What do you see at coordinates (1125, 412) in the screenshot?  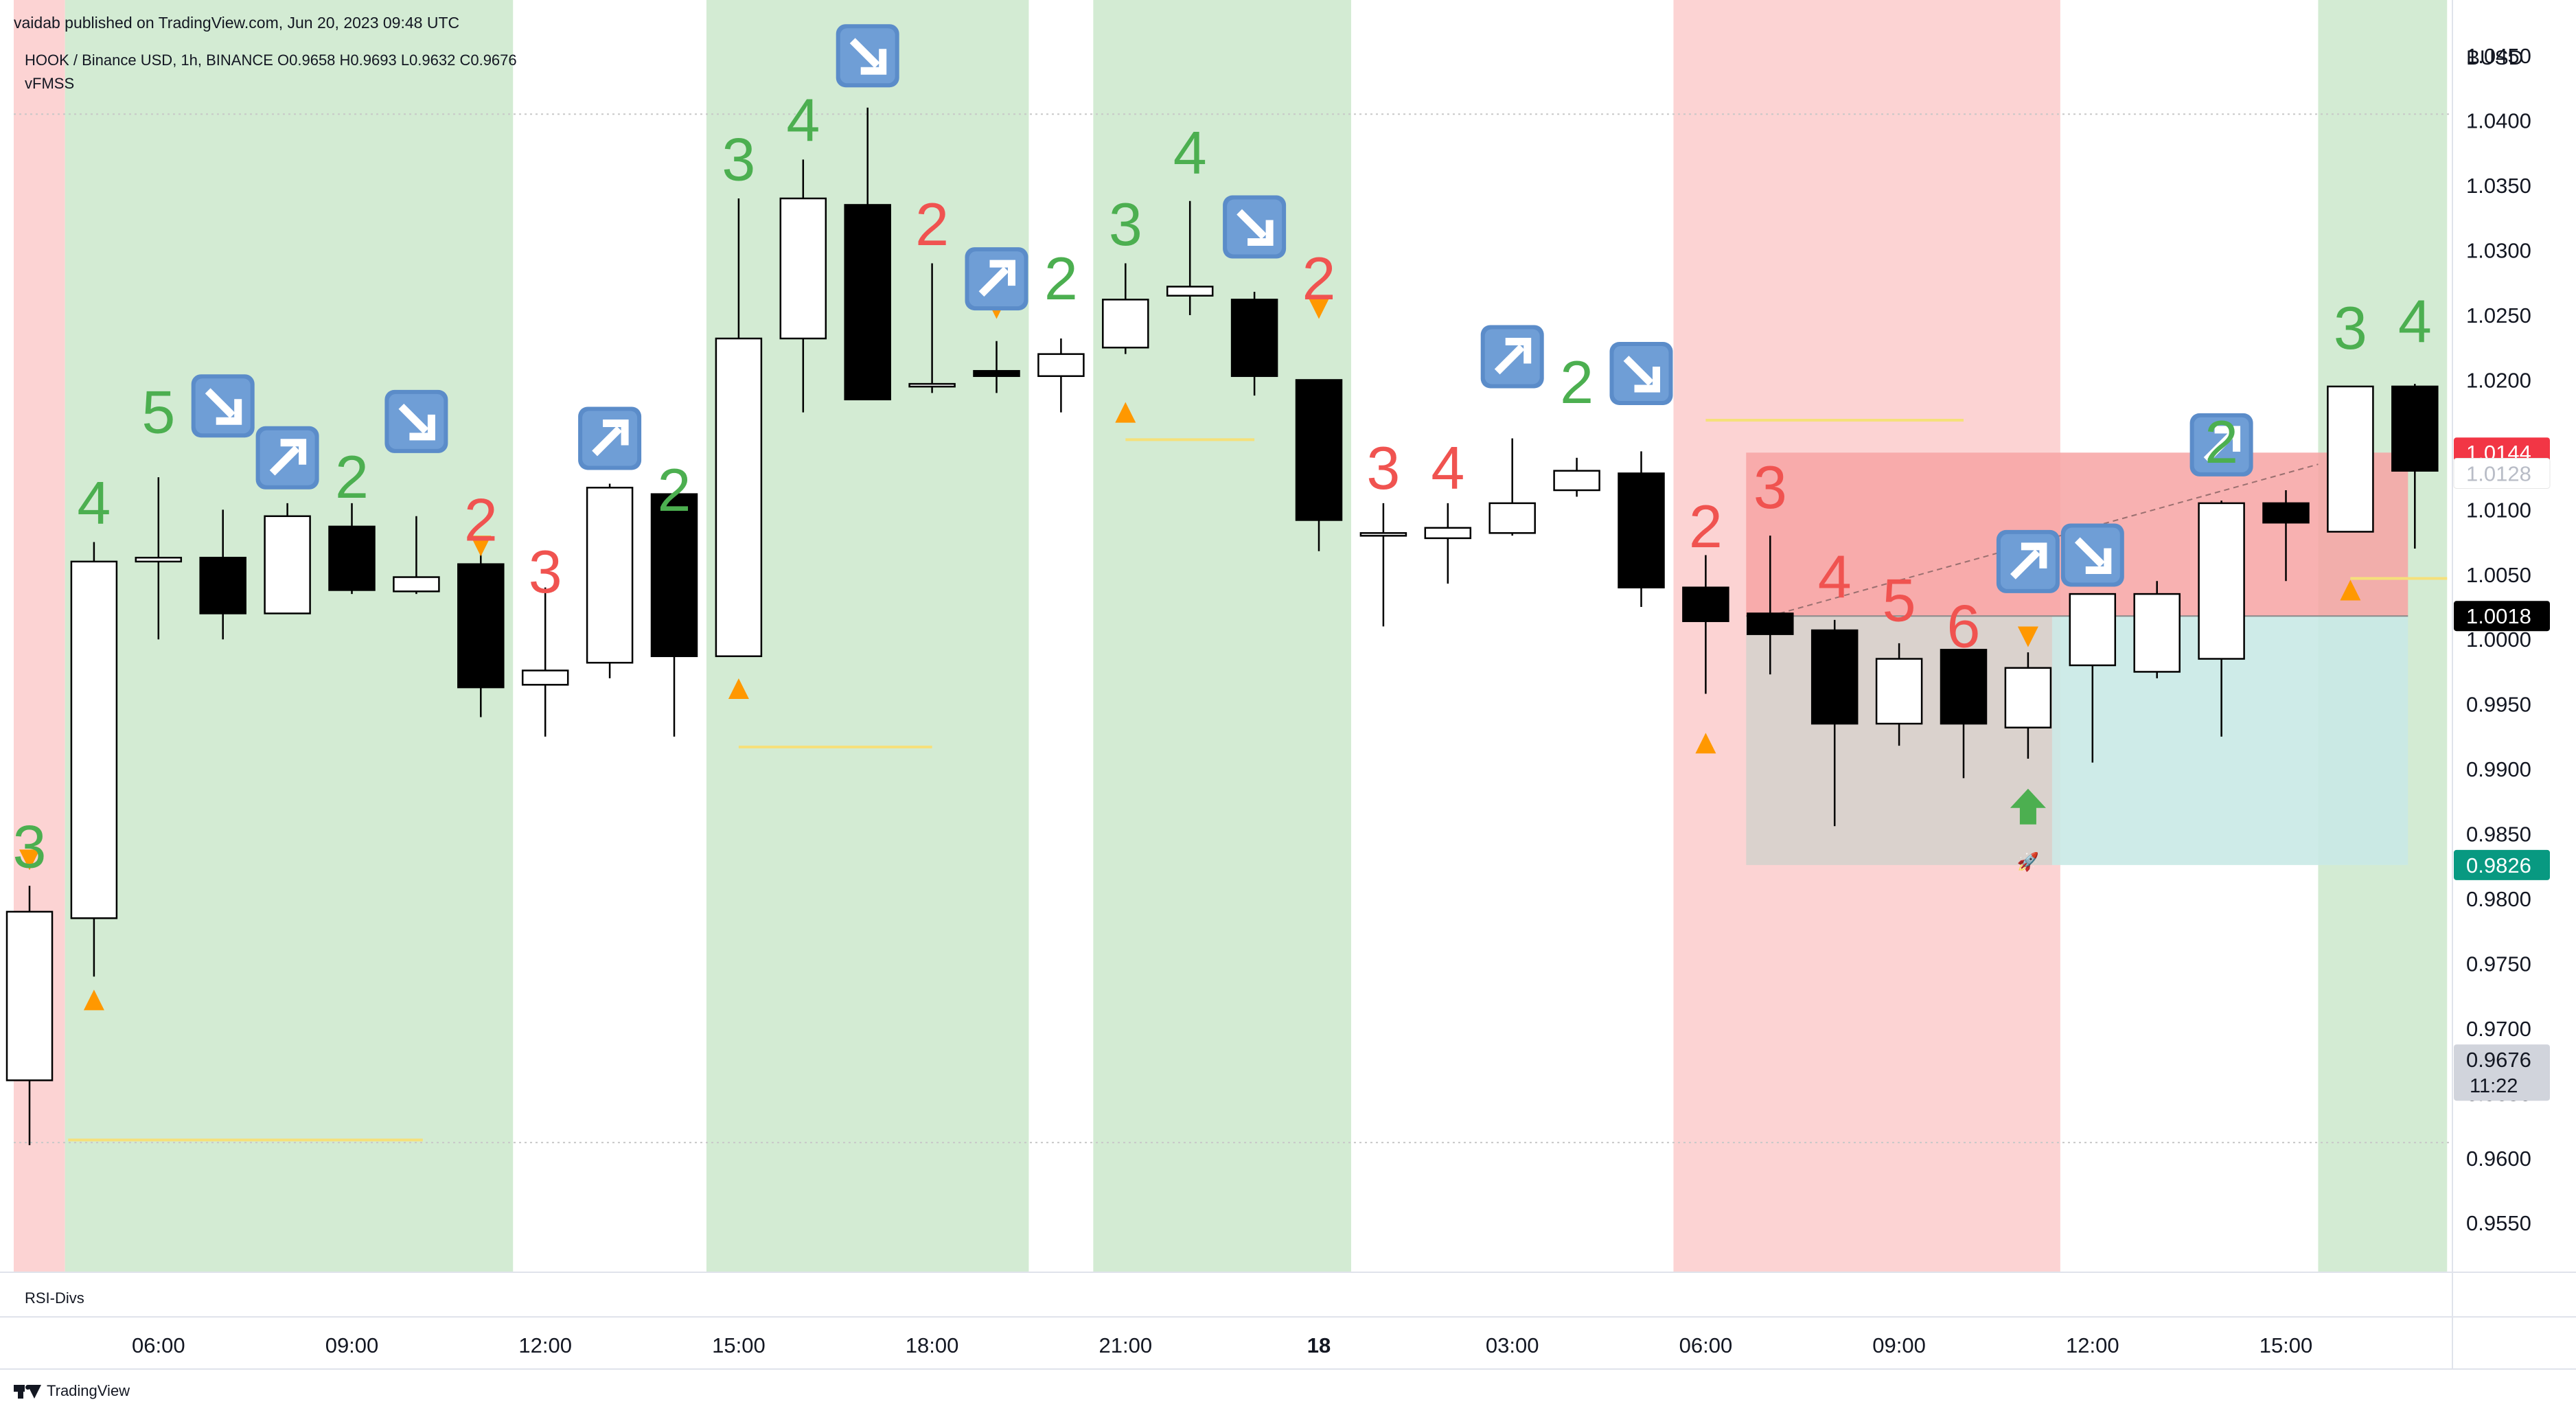 I see `triangle-up-icon` at bounding box center [1125, 412].